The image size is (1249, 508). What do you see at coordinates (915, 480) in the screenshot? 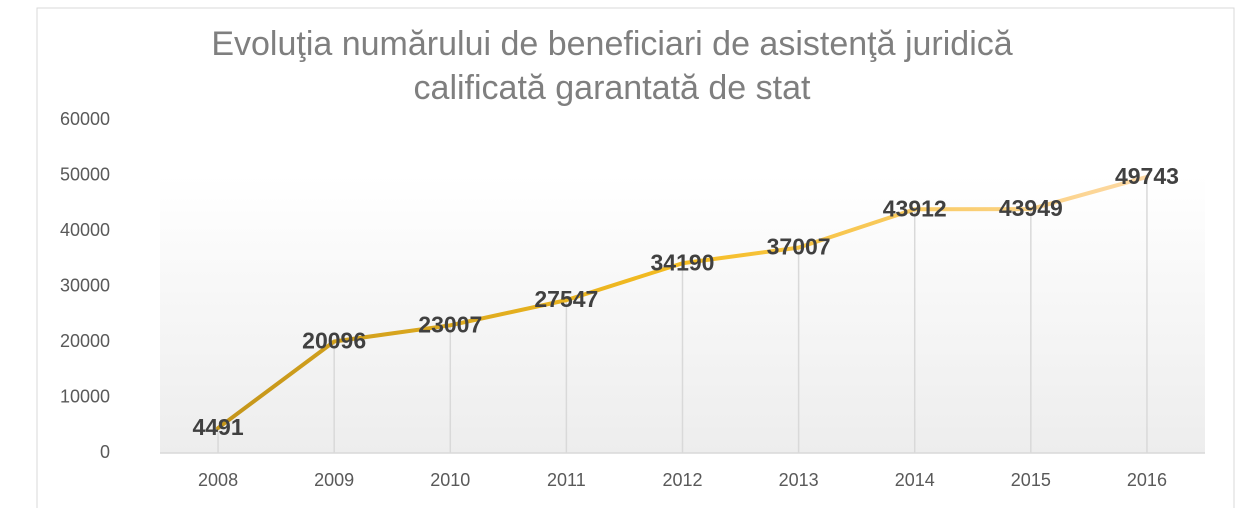
I see `x-tick-label: 2014` at bounding box center [915, 480].